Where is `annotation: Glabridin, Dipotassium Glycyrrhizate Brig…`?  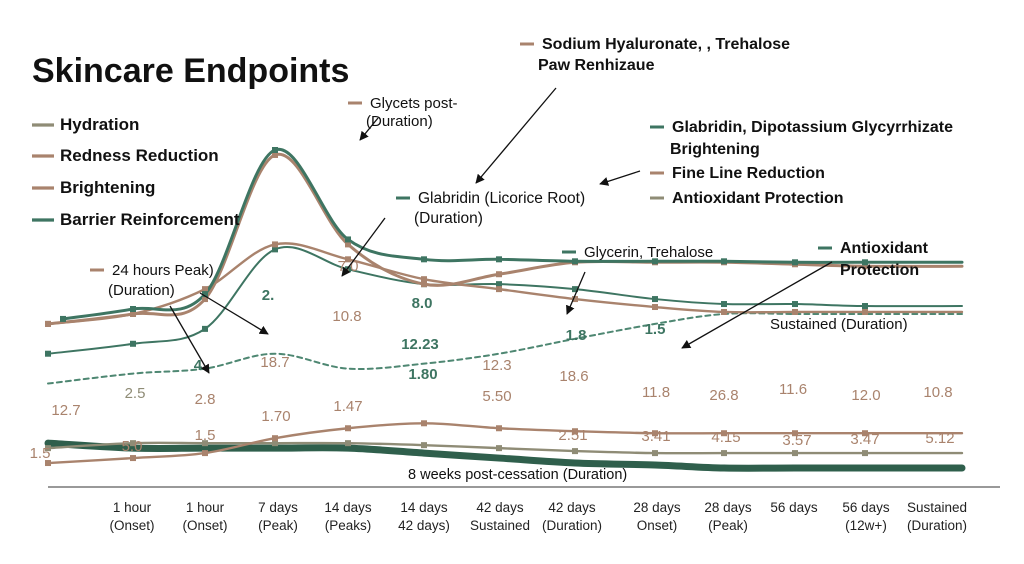
annotation: Glabridin, Dipotassium Glycyrrhizate Brig… is located at coordinates (801, 138).